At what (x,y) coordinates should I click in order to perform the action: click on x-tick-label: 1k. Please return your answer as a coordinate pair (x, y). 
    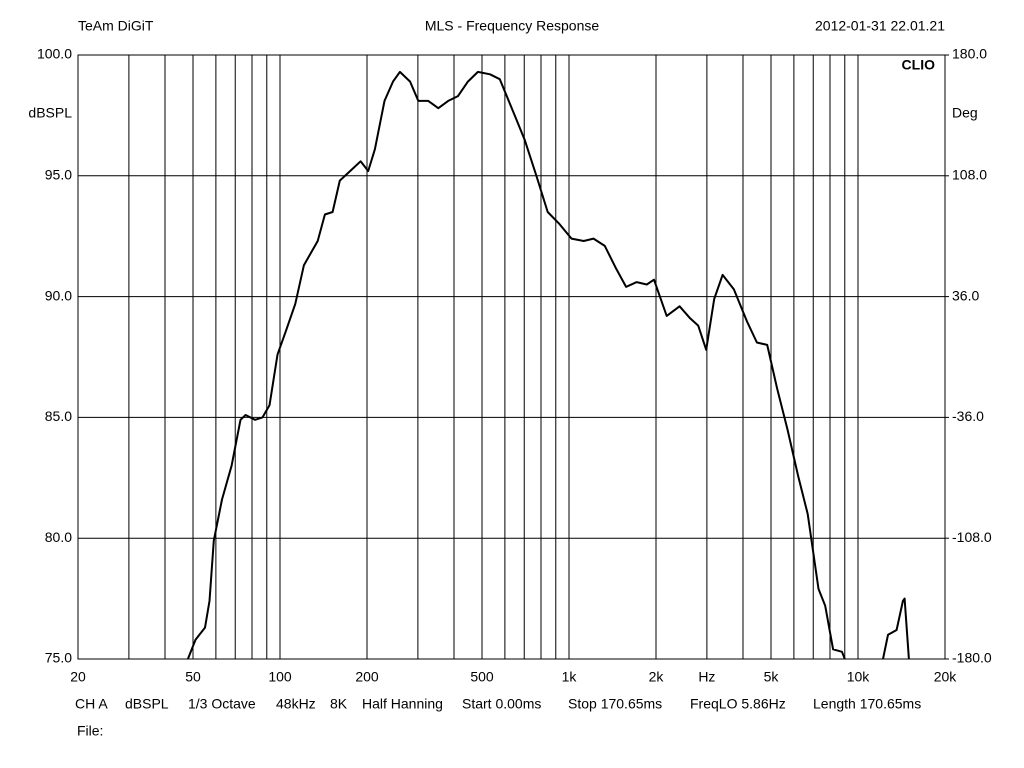
    Looking at the image, I should click on (570, 677).